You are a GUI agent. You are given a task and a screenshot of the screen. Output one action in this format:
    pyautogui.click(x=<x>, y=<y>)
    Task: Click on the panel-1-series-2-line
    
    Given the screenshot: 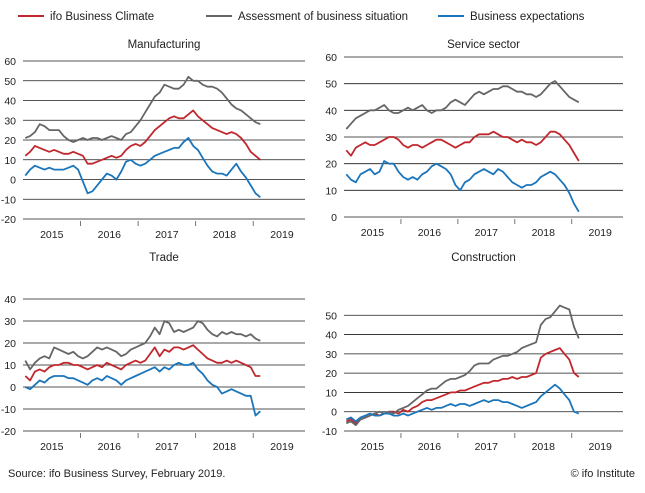 What is the action you would take?
    pyautogui.click(x=142, y=109)
    